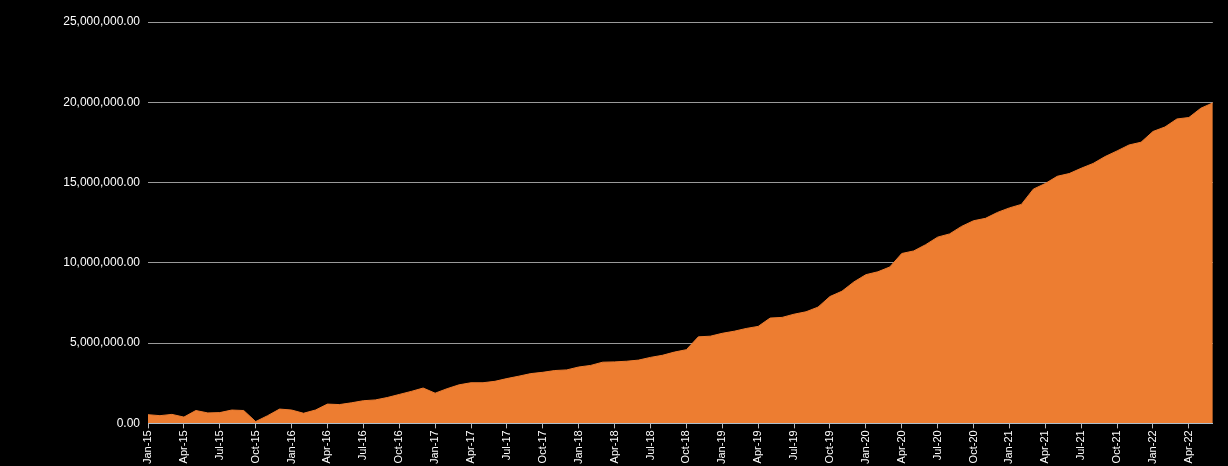  What do you see at coordinates (757, 447) in the screenshot?
I see `x-tick-label: Apr-19` at bounding box center [757, 447].